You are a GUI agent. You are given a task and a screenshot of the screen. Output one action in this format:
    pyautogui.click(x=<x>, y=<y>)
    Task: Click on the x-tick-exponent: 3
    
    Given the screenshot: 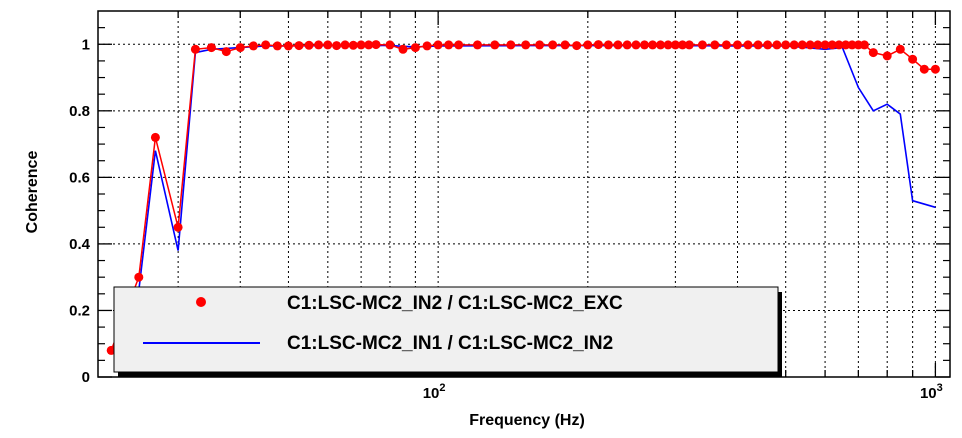 What is the action you would take?
    pyautogui.click(x=940, y=388)
    